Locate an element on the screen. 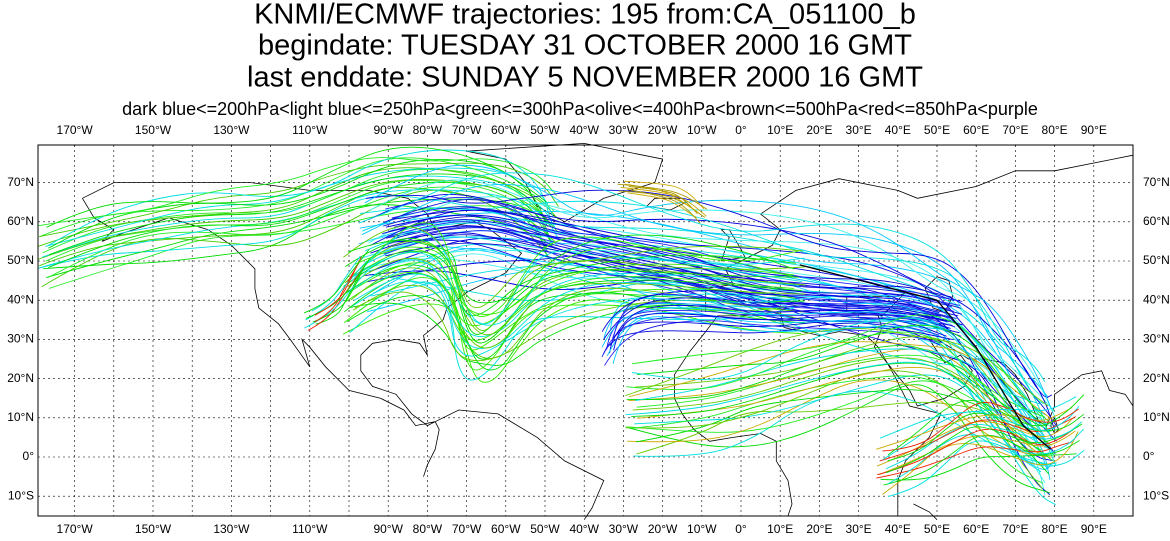  lon-label-top: 60°W is located at coordinates (506, 130).